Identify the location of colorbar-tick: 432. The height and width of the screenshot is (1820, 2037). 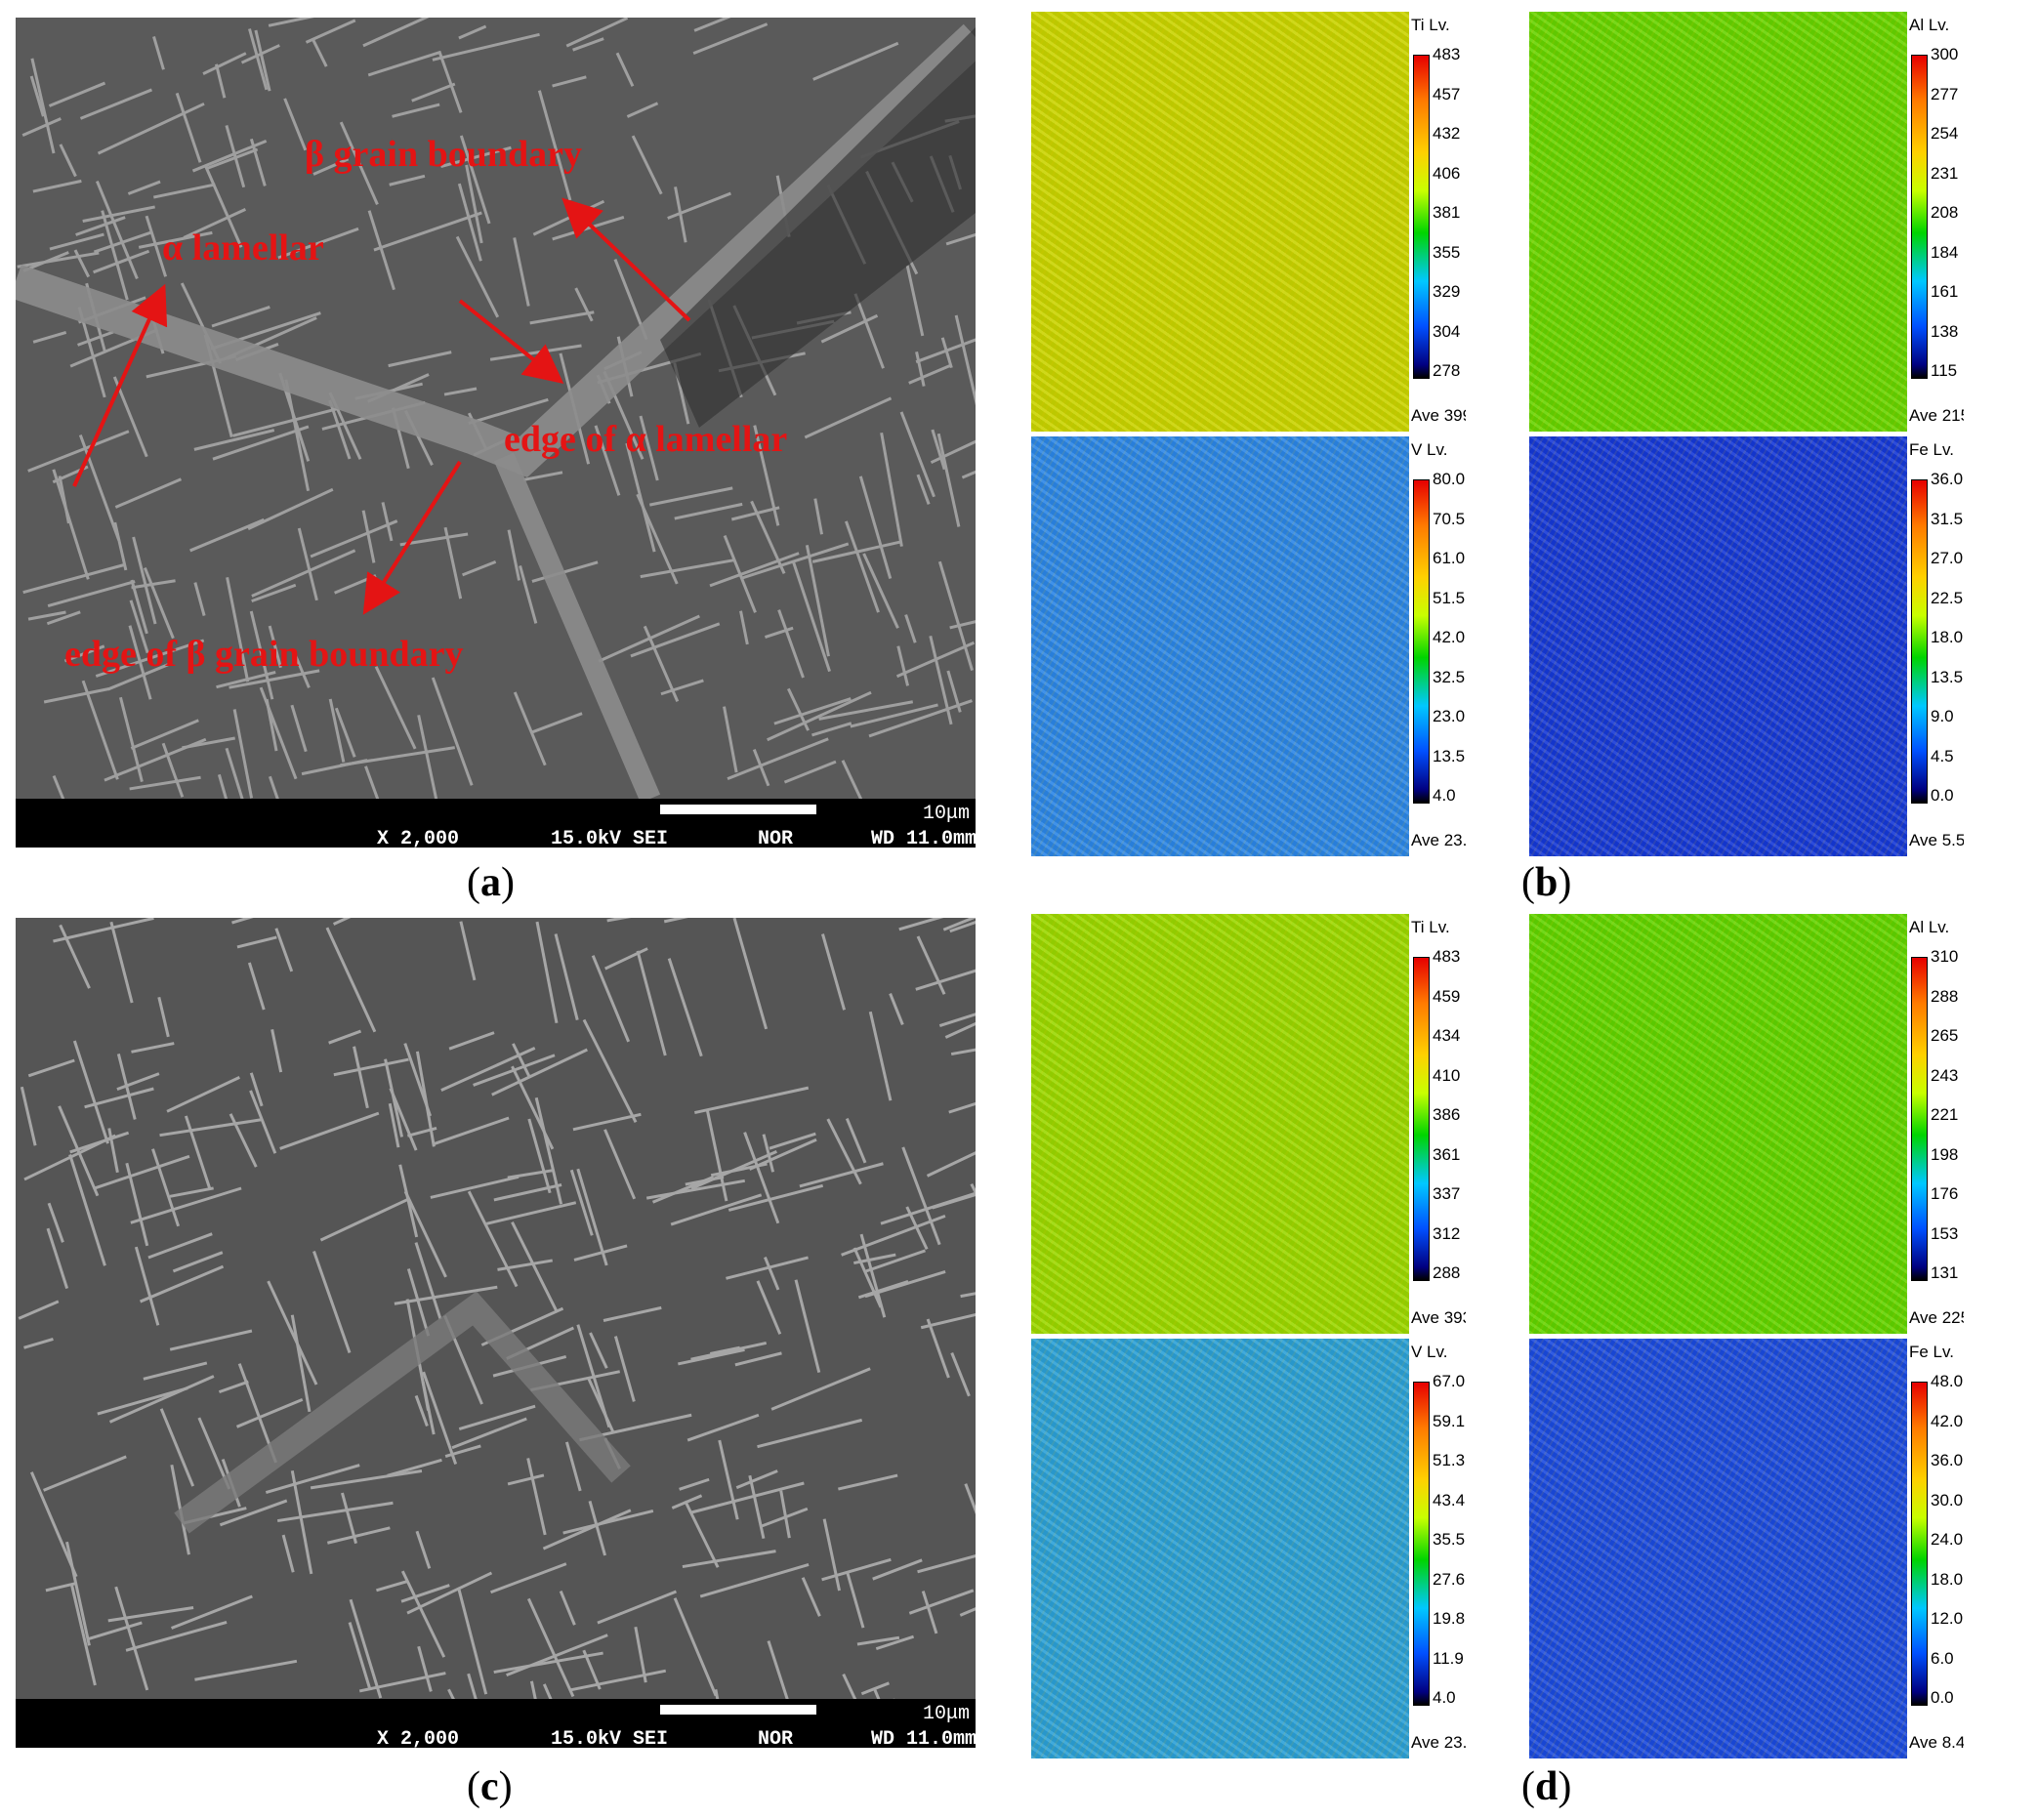
(1447, 133).